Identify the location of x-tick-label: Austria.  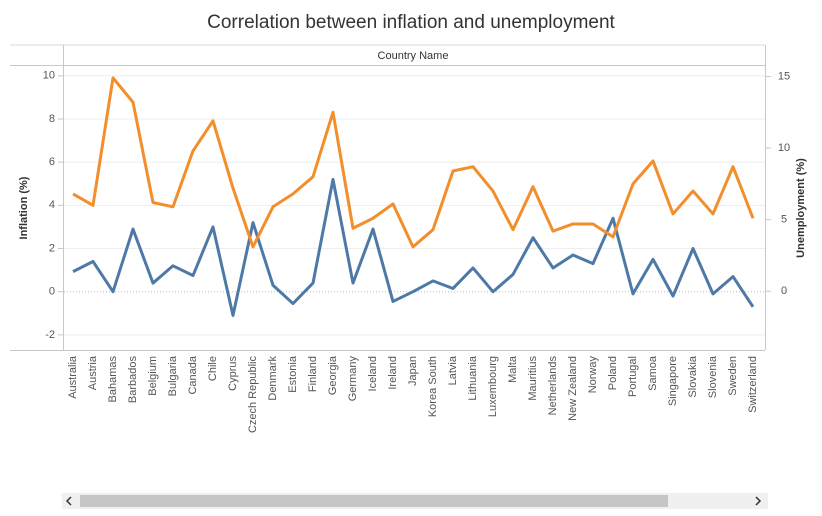
(93, 372).